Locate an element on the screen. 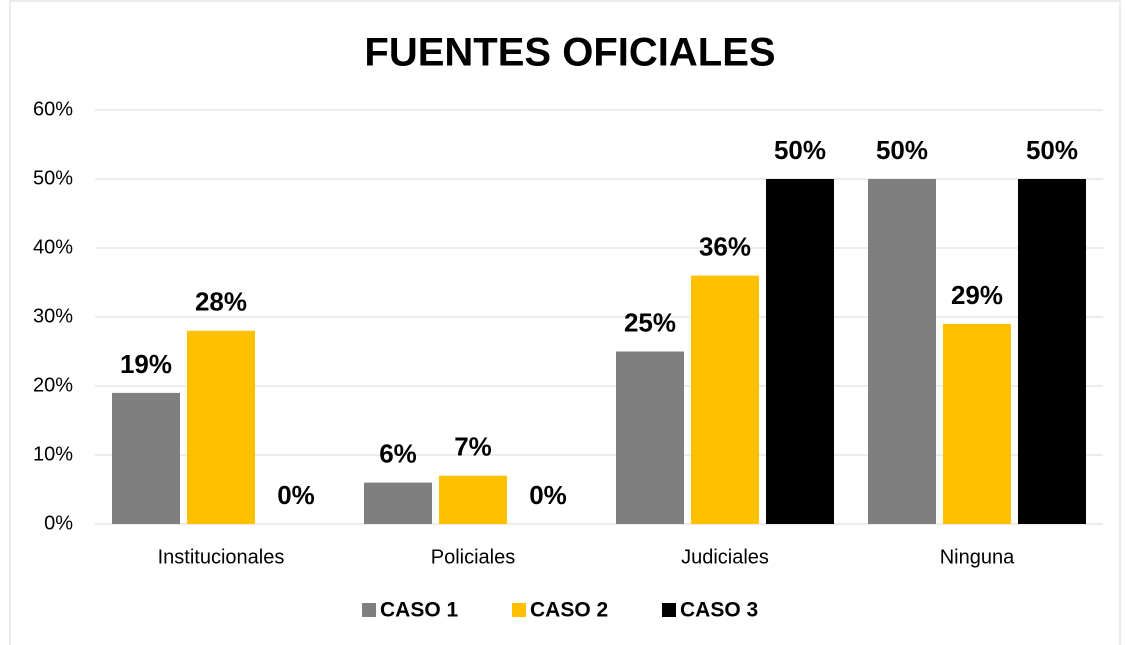 The image size is (1125, 645). data-label: 19% is located at coordinates (146, 364).